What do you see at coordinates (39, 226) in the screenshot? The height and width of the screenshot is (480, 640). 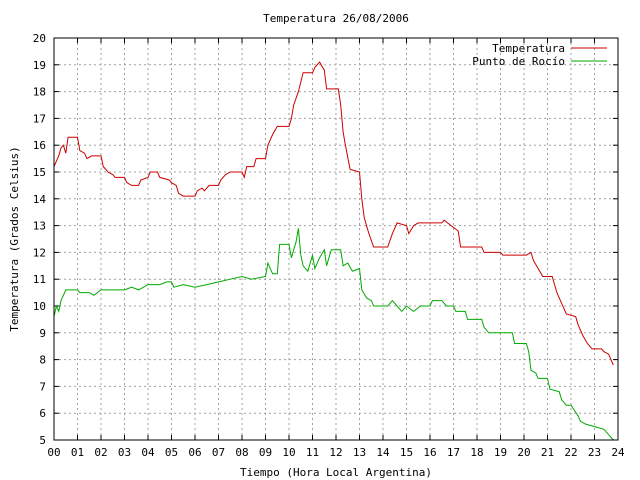 I see `y-tick-label: 13` at bounding box center [39, 226].